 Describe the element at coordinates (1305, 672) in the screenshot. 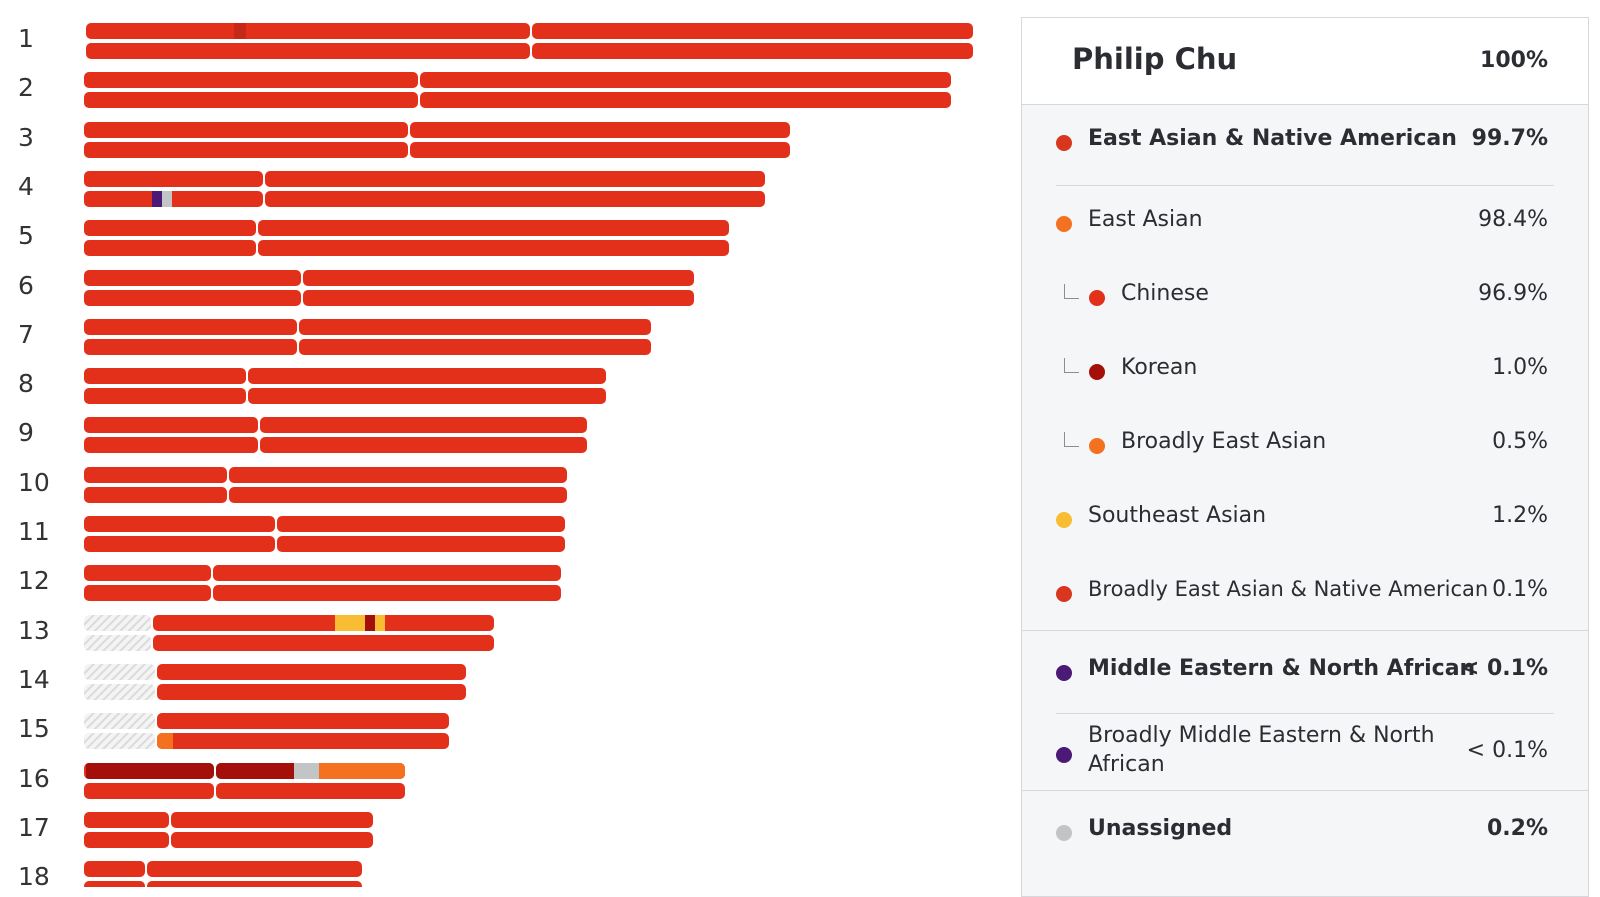

I see `row-middle-eastern-north-african: Middle Eastern & North African < 0.1%` at that location.